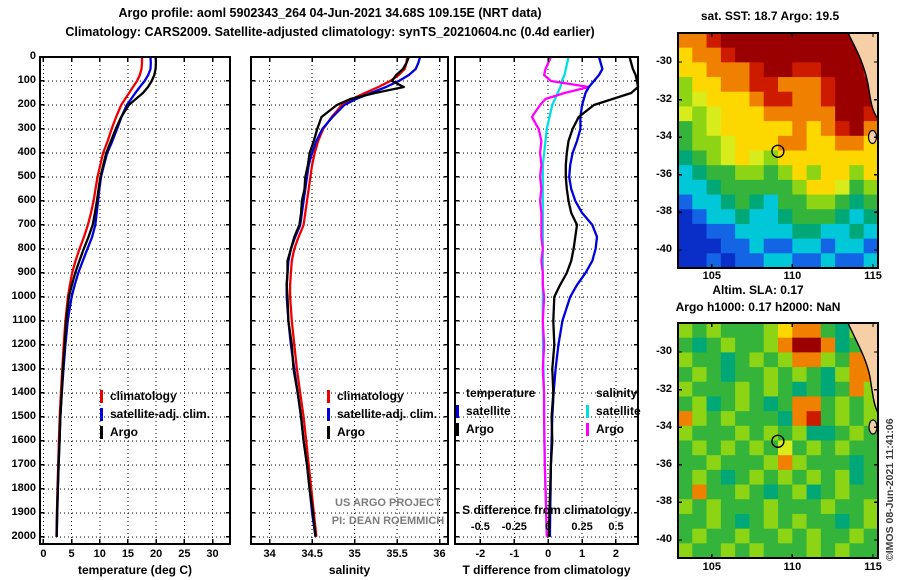 The width and height of the screenshot is (900, 580). What do you see at coordinates (351, 432) in the screenshot?
I see `legend-label-argo: Argo` at bounding box center [351, 432].